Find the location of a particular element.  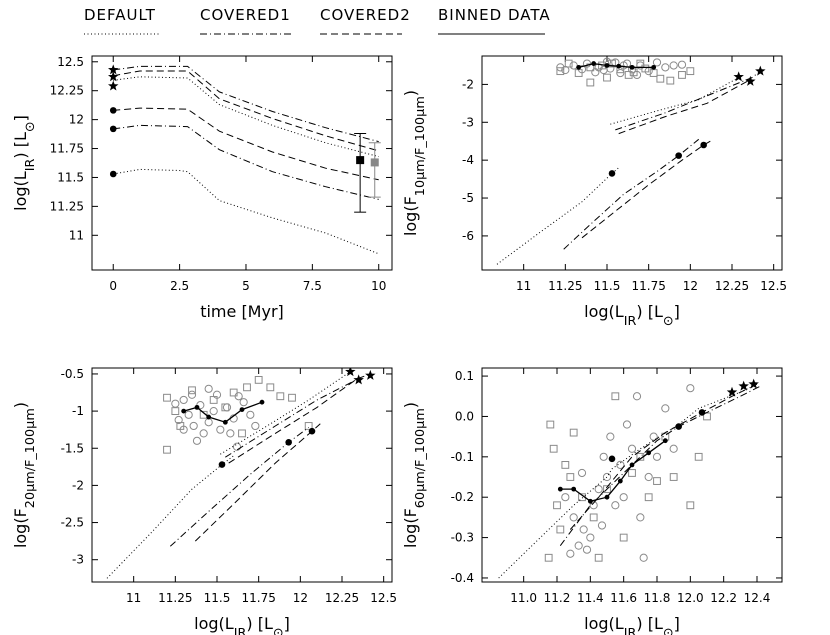

x-tick-label: 11.6 is located at coordinates (623, 598).